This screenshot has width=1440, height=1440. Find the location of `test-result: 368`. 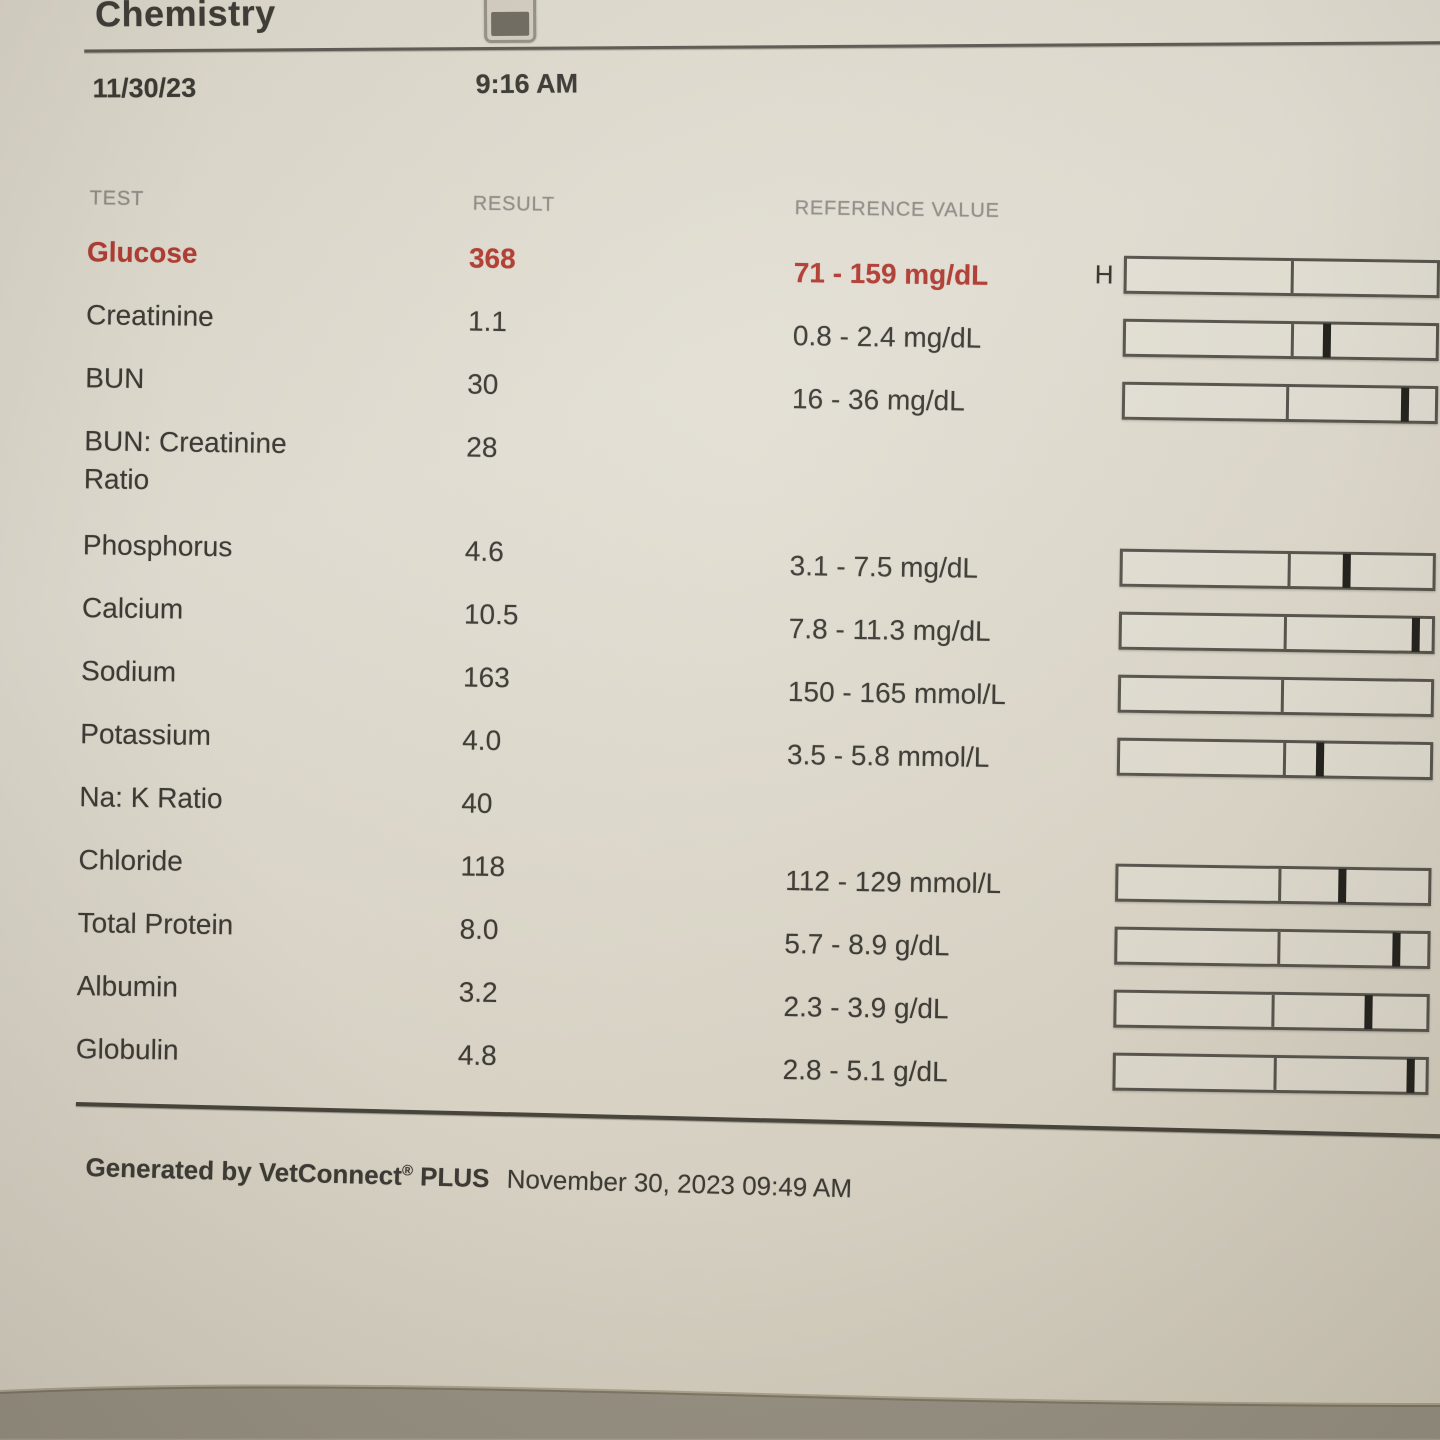

test-result: 368 is located at coordinates (492, 258).